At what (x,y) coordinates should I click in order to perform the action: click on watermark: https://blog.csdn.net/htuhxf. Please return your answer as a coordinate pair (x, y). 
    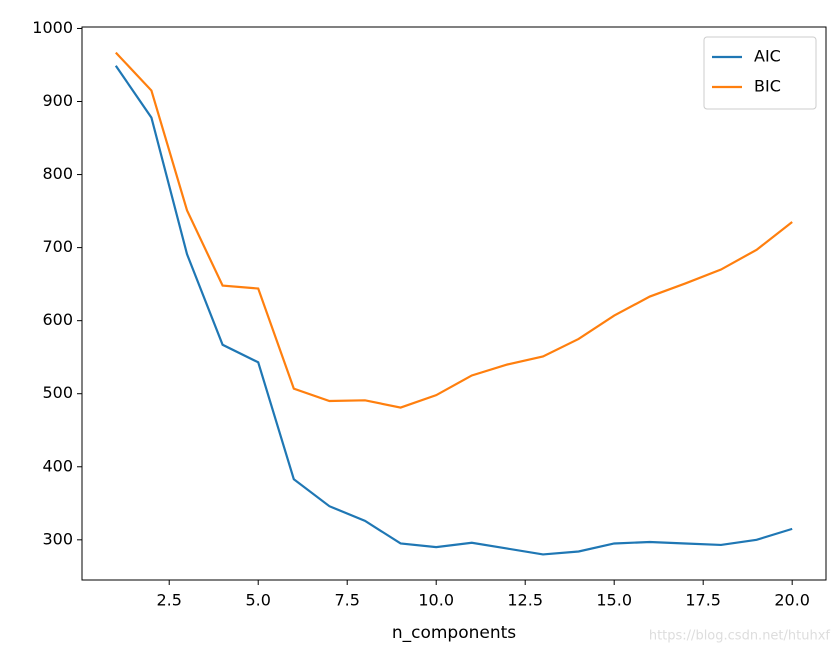
    Looking at the image, I should click on (740, 636).